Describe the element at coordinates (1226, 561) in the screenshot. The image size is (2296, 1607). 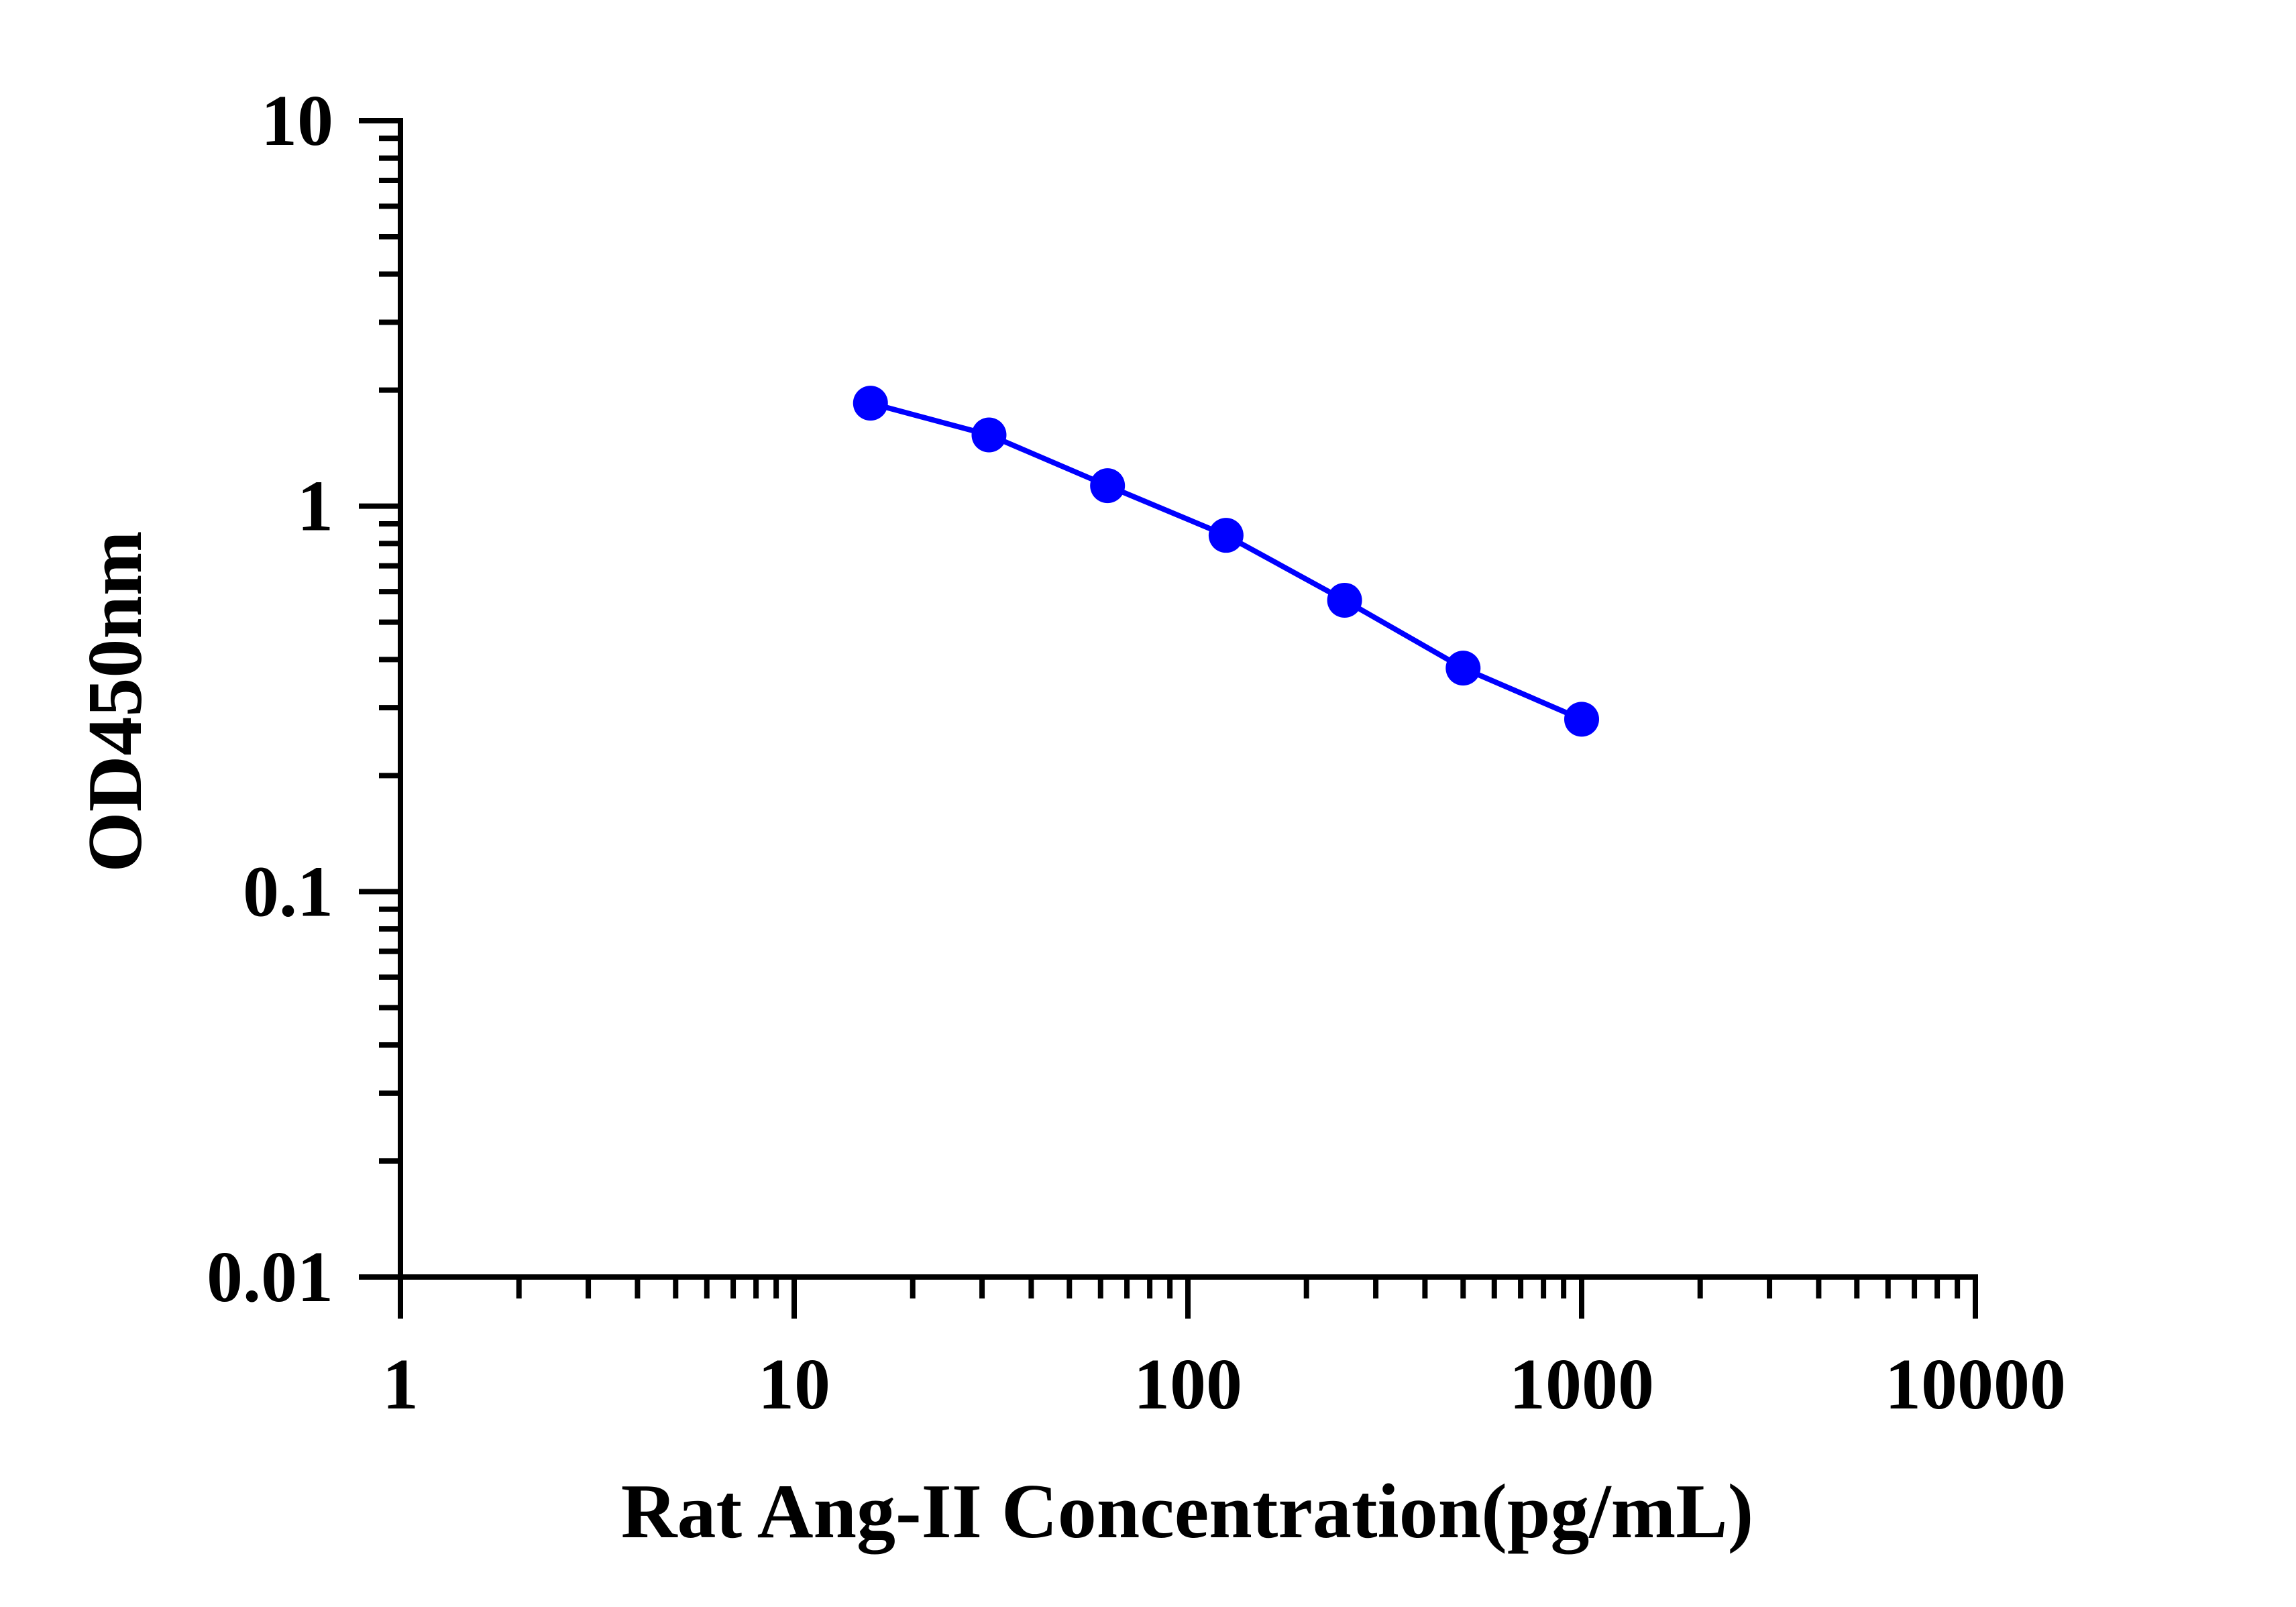
I see `series` at that location.